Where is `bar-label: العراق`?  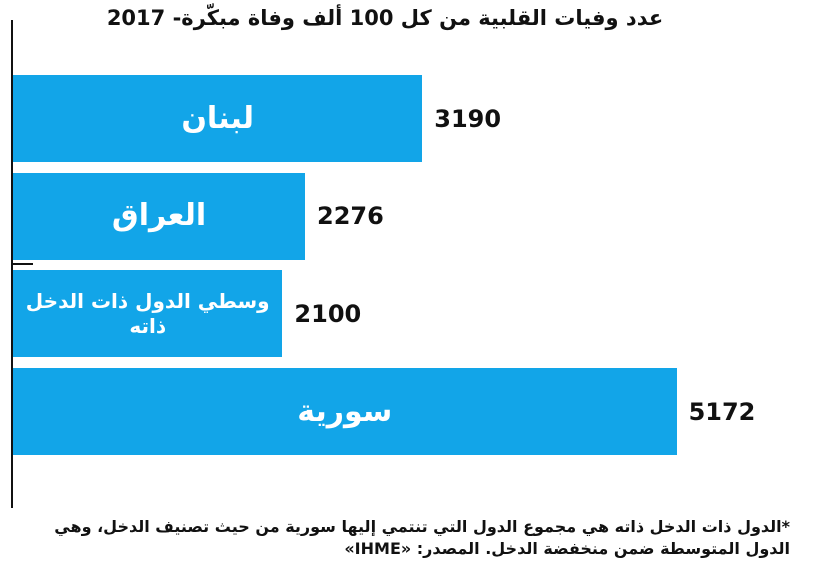 bar-label: العراق is located at coordinates (159, 216).